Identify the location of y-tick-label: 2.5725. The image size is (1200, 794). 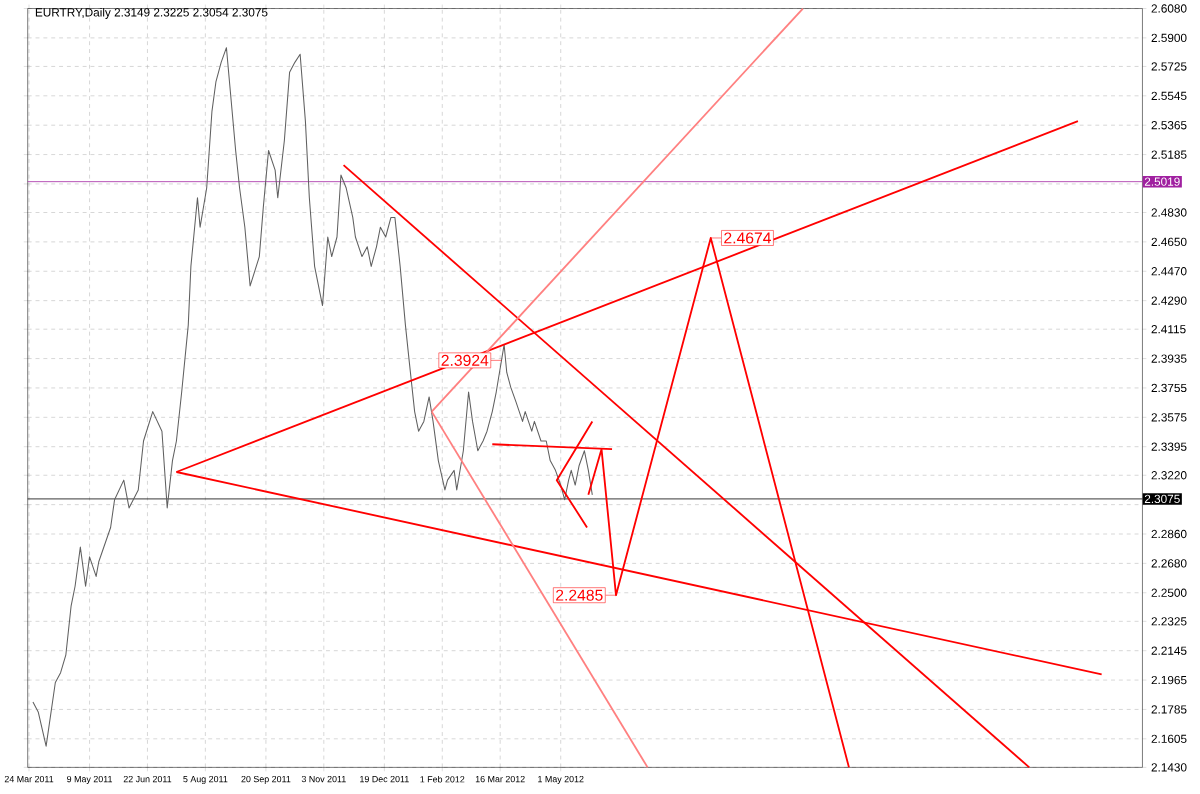
(1169, 66).